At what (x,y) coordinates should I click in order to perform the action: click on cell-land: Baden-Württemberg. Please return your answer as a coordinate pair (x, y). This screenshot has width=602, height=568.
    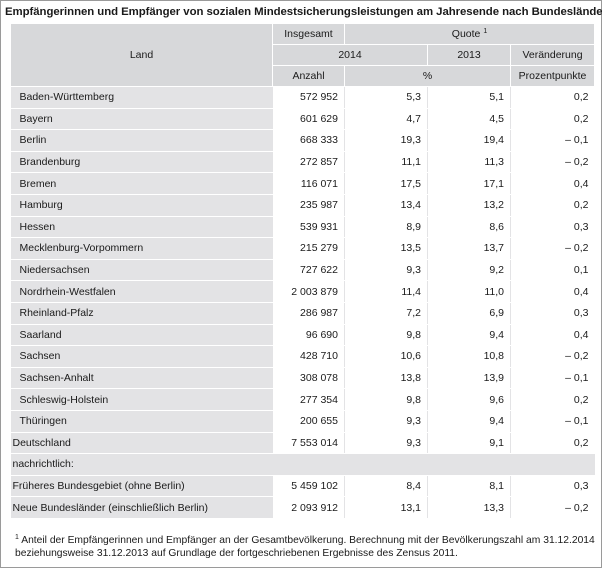
    Looking at the image, I should click on (141, 97).